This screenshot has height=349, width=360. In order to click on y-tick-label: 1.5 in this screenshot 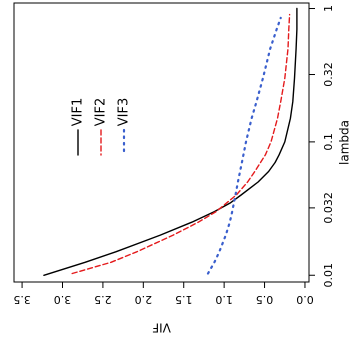, I will do `click(184, 299)`.